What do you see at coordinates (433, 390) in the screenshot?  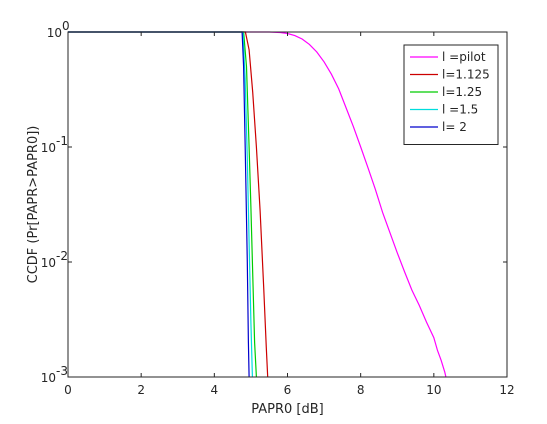 I see `x-tick-label: 10` at bounding box center [433, 390].